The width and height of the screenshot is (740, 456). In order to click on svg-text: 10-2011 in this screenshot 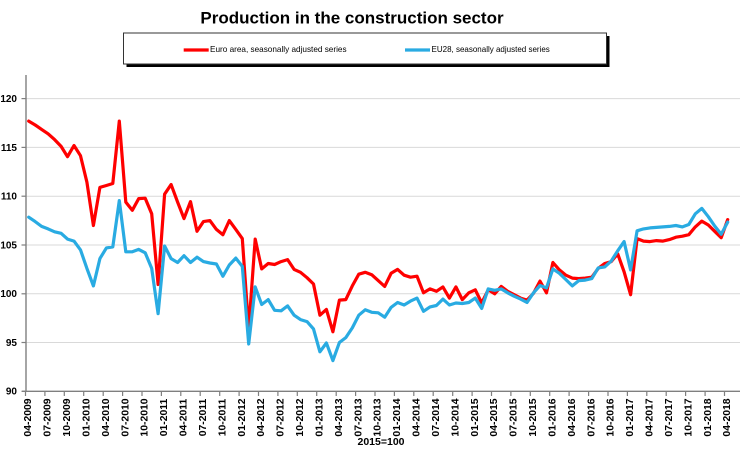, I will do `click(222, 418)`.